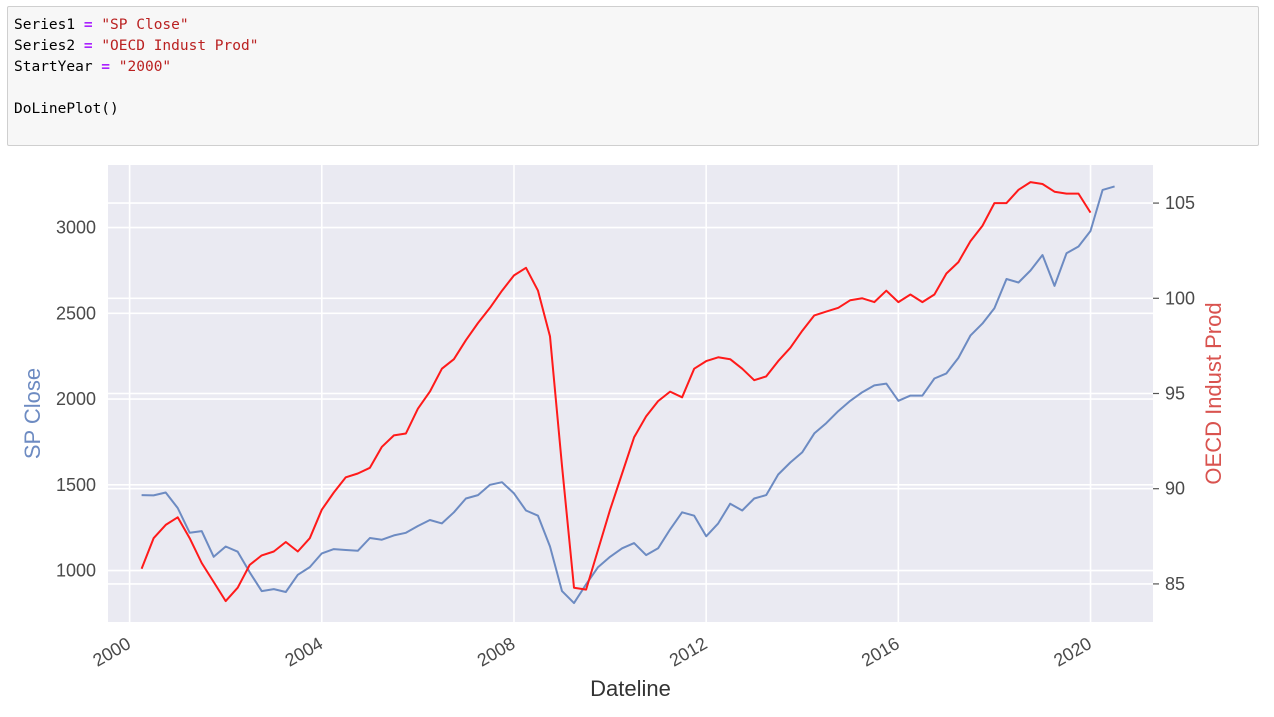  I want to click on code-line: StartYear = "2000", so click(136, 67).